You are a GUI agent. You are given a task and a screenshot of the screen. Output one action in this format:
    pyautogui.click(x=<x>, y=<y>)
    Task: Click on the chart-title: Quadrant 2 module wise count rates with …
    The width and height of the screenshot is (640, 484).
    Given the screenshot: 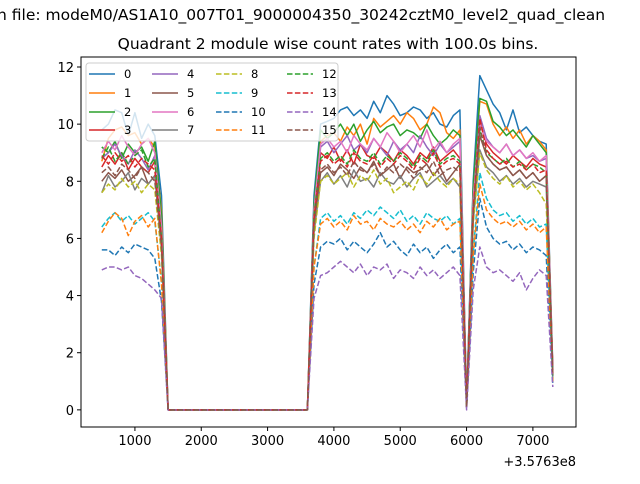 What is the action you would take?
    pyautogui.click(x=328, y=44)
    